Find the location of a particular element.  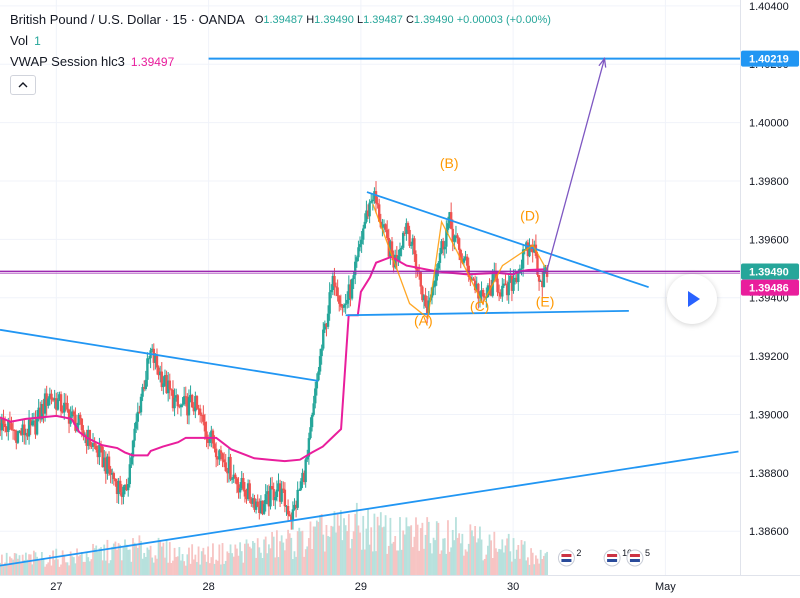

time-axis: 27 28 29 30 May is located at coordinates (400, 584).